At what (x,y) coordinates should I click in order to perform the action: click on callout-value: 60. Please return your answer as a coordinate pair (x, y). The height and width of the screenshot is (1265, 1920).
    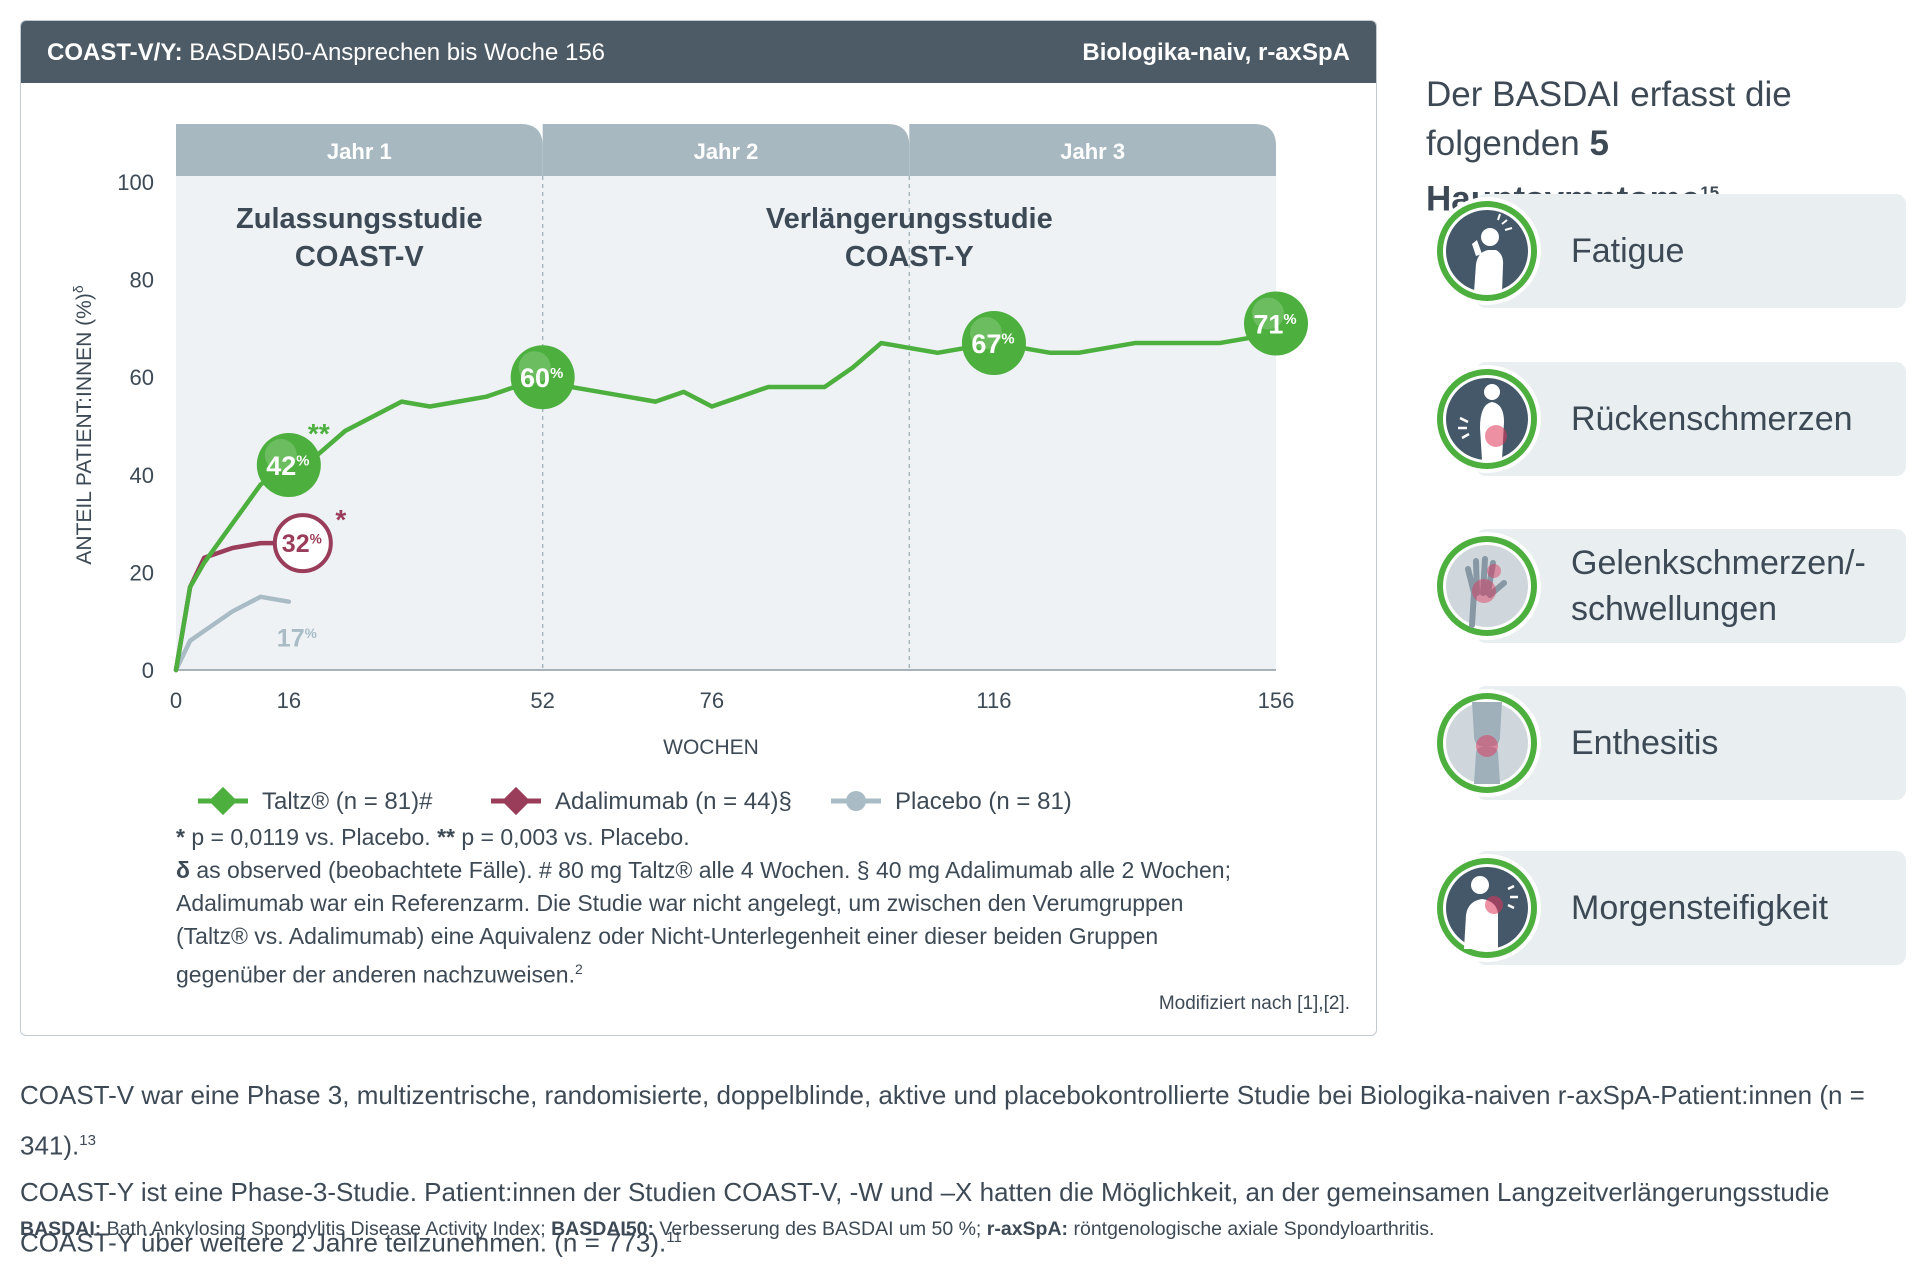
    Looking at the image, I should click on (535, 378).